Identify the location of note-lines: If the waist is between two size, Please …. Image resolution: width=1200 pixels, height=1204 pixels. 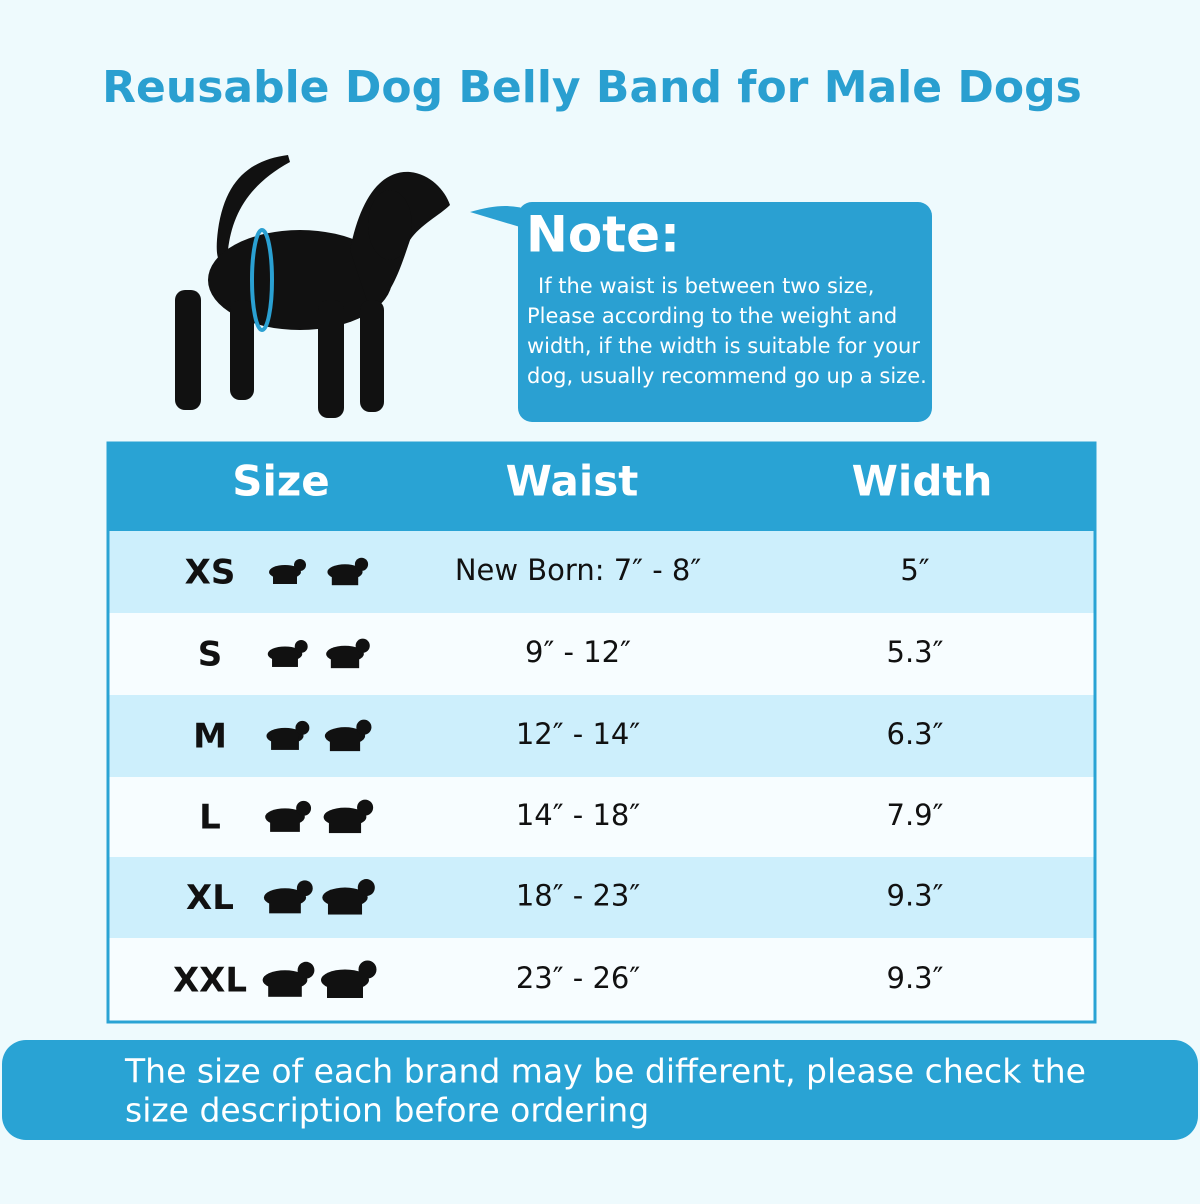
(727, 331).